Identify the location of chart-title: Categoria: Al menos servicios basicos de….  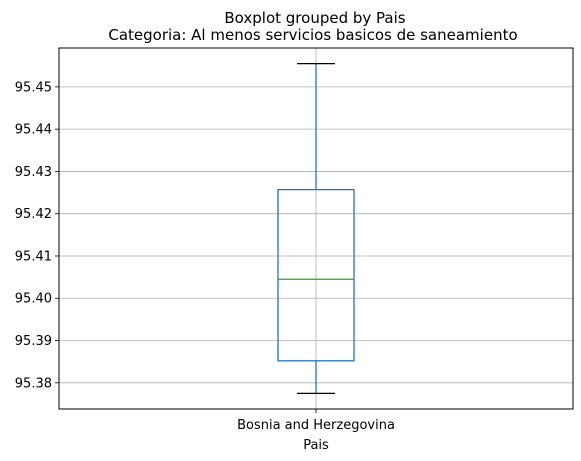
(312, 35).